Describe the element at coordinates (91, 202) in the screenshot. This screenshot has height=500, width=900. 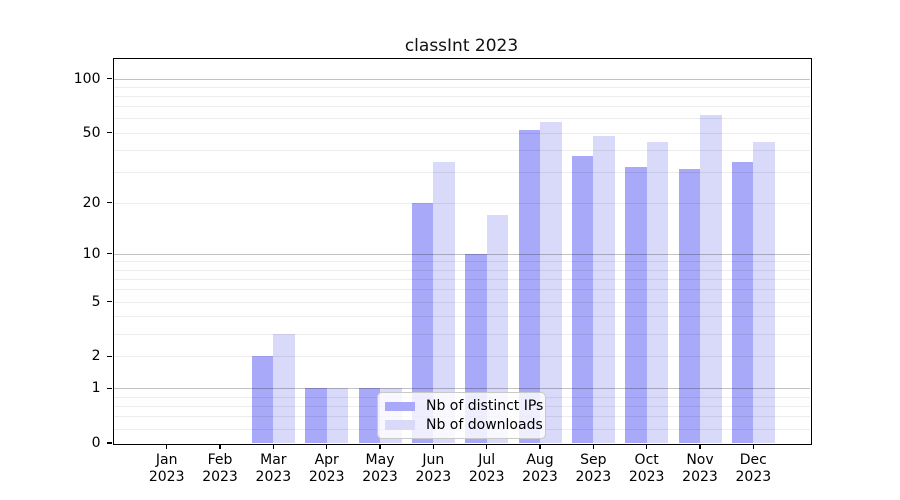
I see `y-axis-label: 20` at that location.